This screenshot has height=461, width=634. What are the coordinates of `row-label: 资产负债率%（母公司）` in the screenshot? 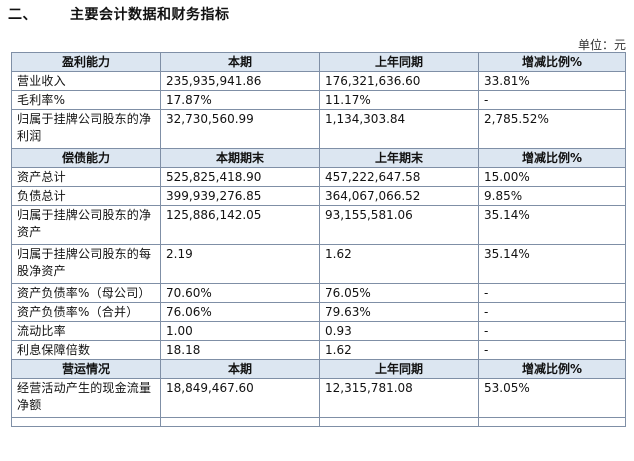 It's located at (86, 293).